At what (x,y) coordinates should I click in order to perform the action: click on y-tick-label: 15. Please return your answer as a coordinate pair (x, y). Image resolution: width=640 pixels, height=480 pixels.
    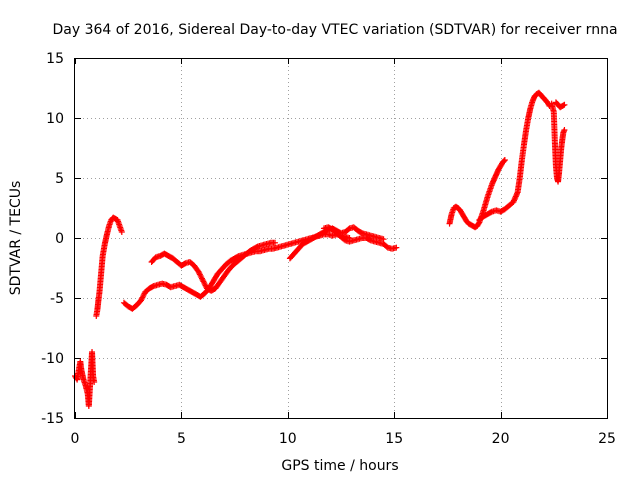
    Looking at the image, I should click on (55, 59).